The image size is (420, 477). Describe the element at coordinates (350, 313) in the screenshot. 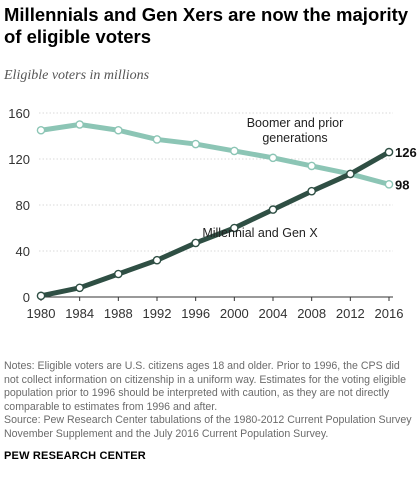

I see `x-tick-label: 2012` at that location.